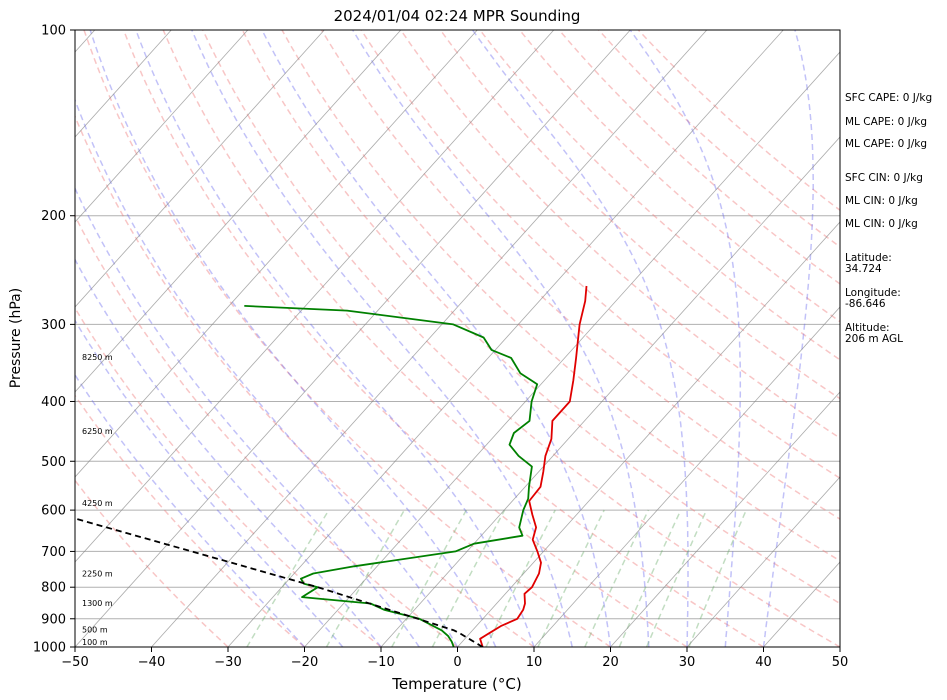 Image resolution: width=947 pixels, height=700 pixels. I want to click on parcel-profile, so click(279, 582).